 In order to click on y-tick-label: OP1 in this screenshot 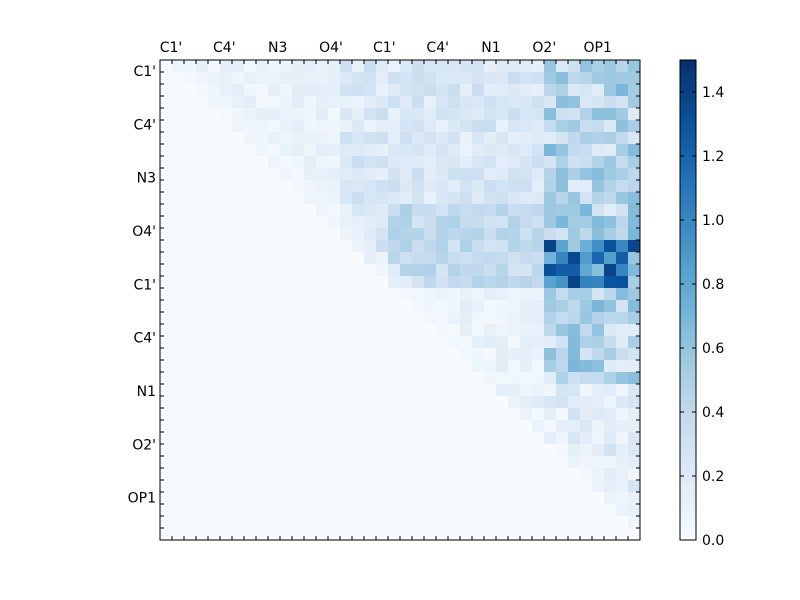, I will do `click(142, 499)`.